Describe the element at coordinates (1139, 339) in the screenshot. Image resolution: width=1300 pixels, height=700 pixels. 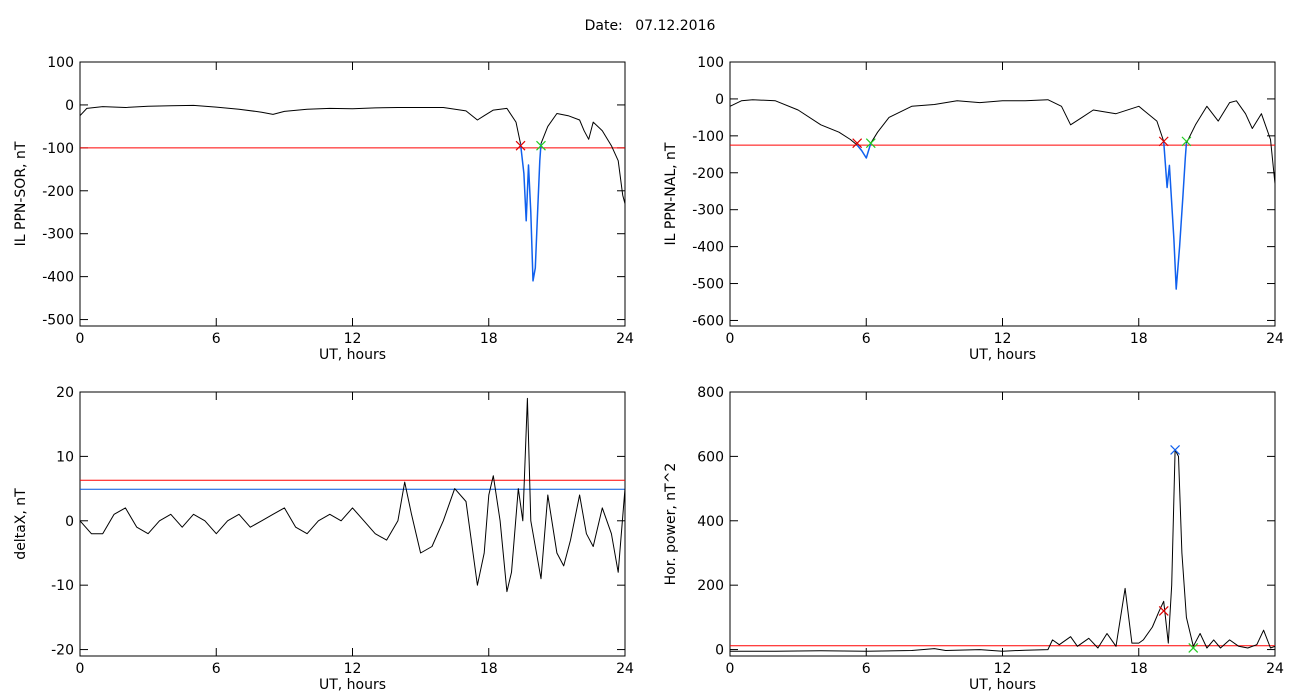
I see `panel-2-xtick-label: 18` at that location.